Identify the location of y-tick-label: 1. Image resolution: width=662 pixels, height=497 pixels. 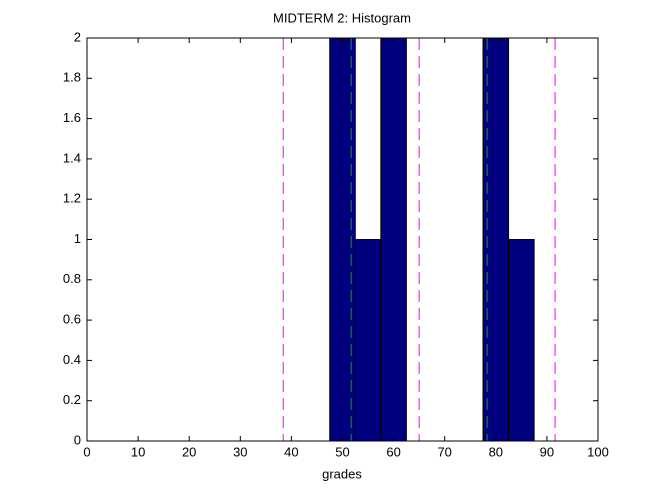
(77, 238).